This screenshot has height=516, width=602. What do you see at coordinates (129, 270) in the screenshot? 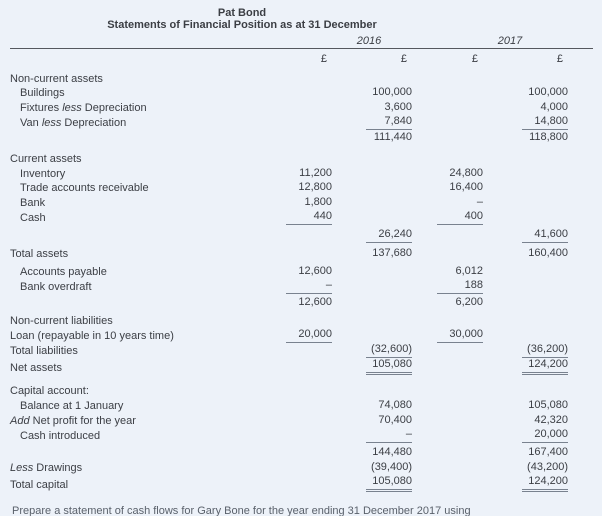
I see `row-label: Accounts payable` at bounding box center [129, 270].